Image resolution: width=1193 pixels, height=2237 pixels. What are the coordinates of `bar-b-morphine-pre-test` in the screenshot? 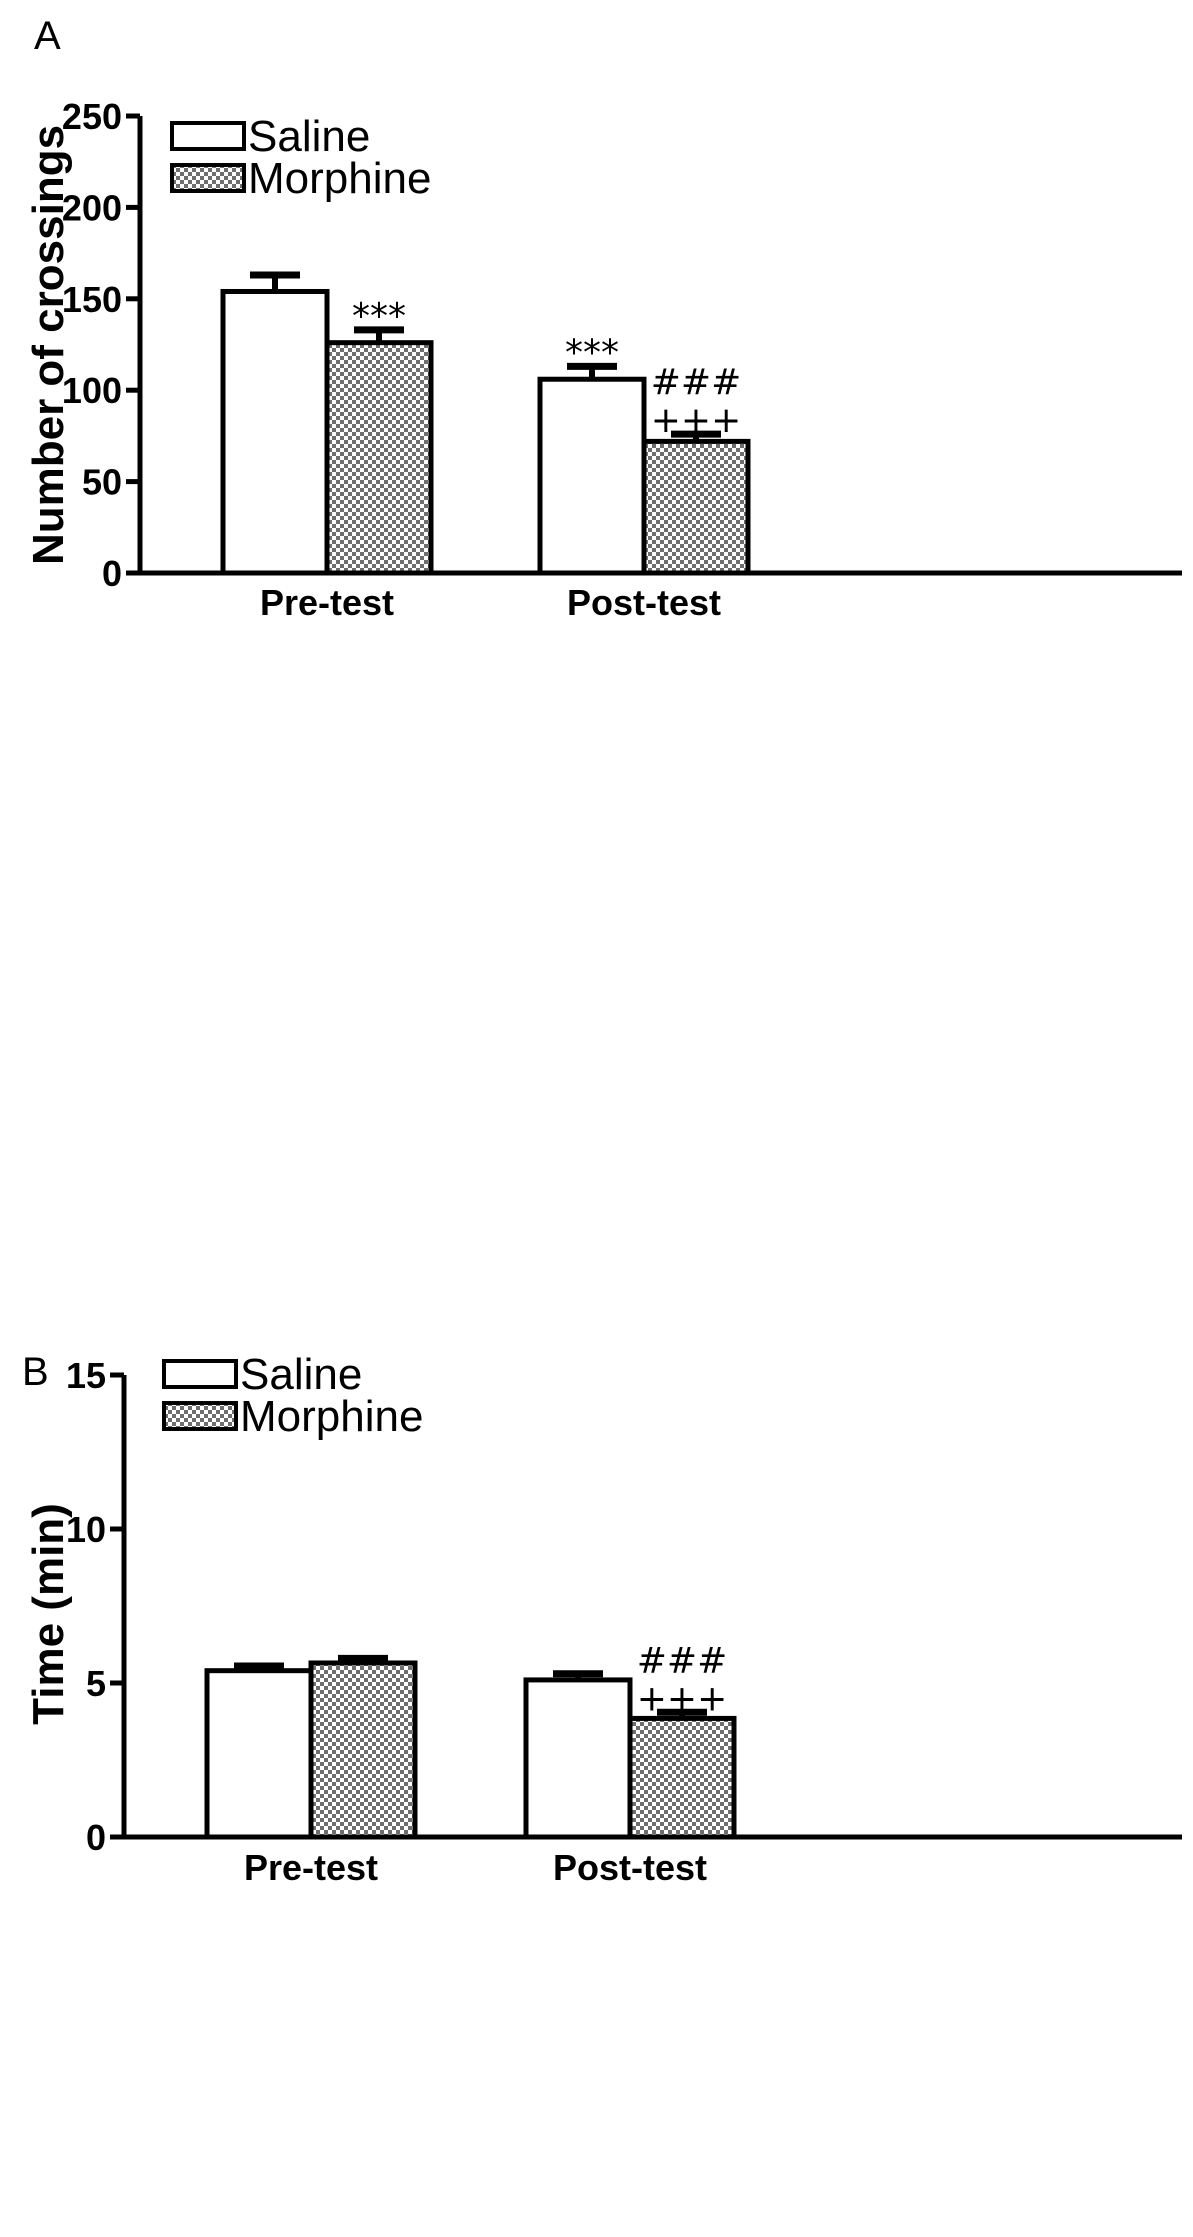 It's located at (363, 1750).